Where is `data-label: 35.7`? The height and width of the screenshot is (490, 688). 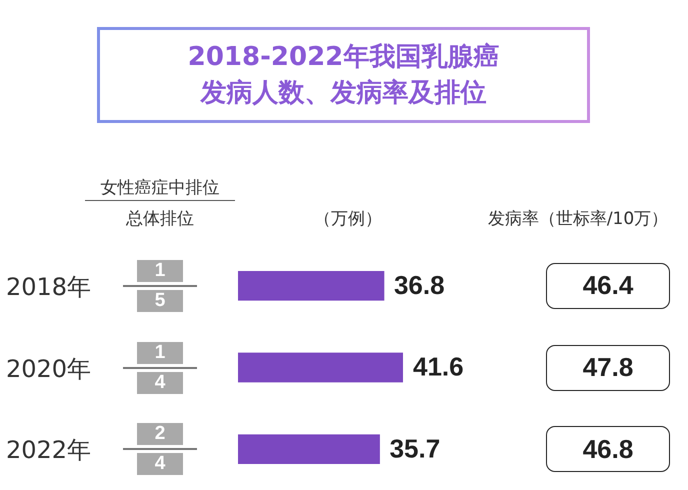 data-label: 35.7 is located at coordinates (415, 448).